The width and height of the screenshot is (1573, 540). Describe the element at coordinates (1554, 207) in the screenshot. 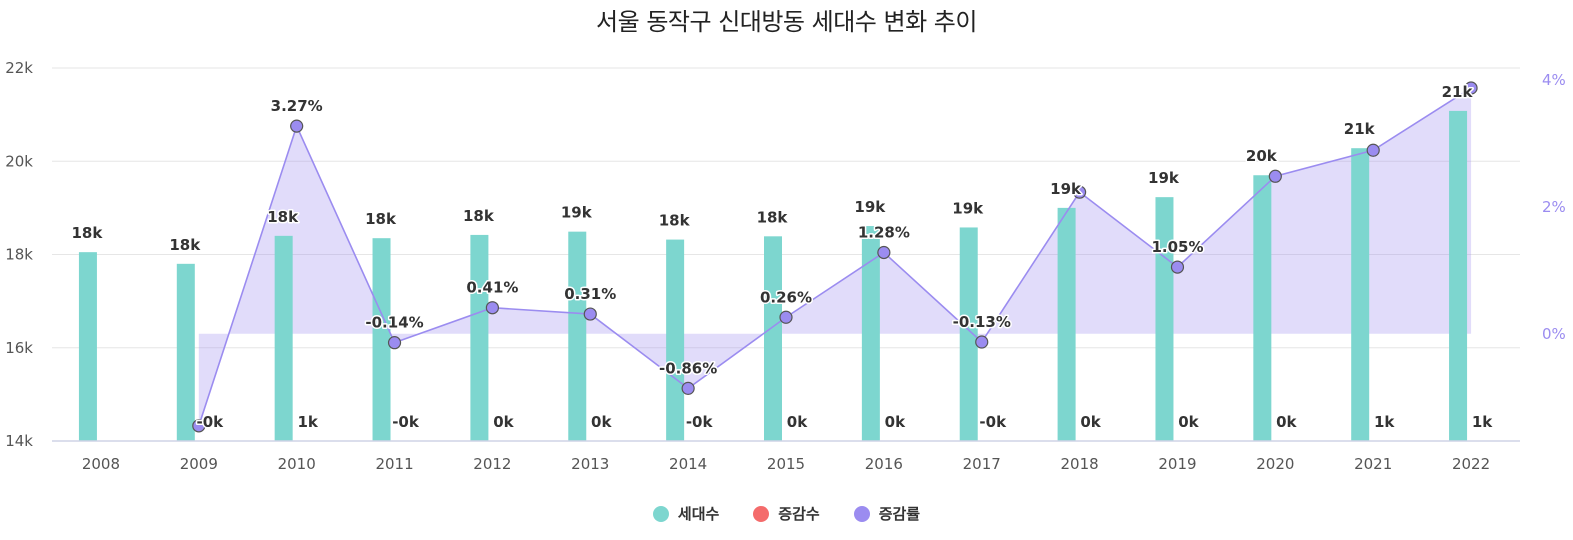

I see `y2-tick-label: 2%` at that location.